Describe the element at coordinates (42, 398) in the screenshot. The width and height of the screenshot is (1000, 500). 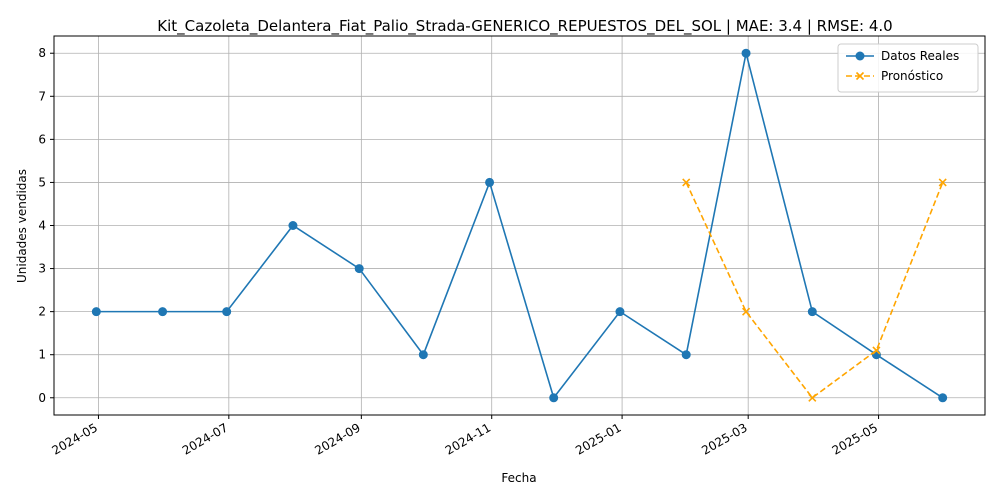
I see `y-tick-label: 0` at that location.